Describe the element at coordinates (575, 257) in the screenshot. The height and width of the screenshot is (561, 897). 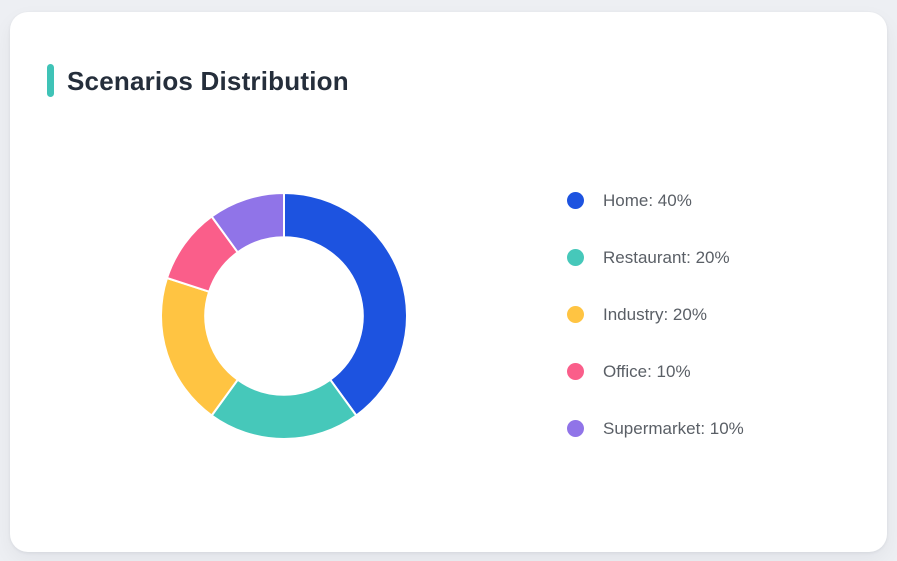
I see `legend-swatch-restaurant` at that location.